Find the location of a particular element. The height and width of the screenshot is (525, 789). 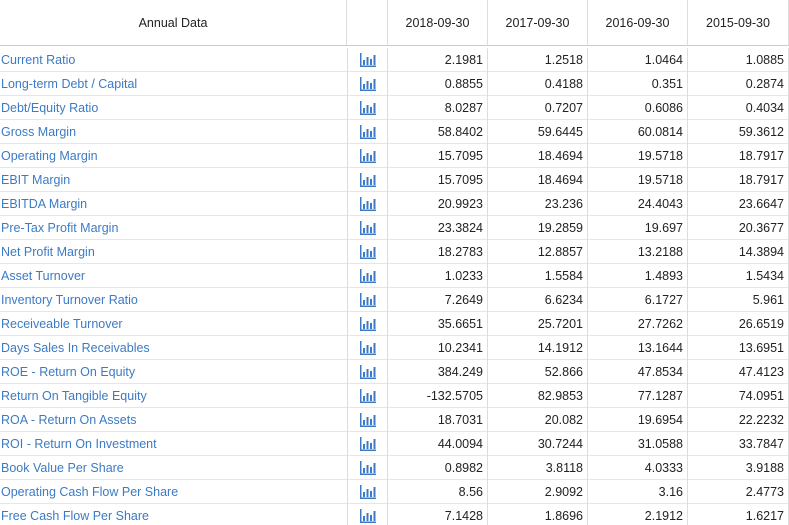

metric-link: Current Ratio is located at coordinates (38, 60).